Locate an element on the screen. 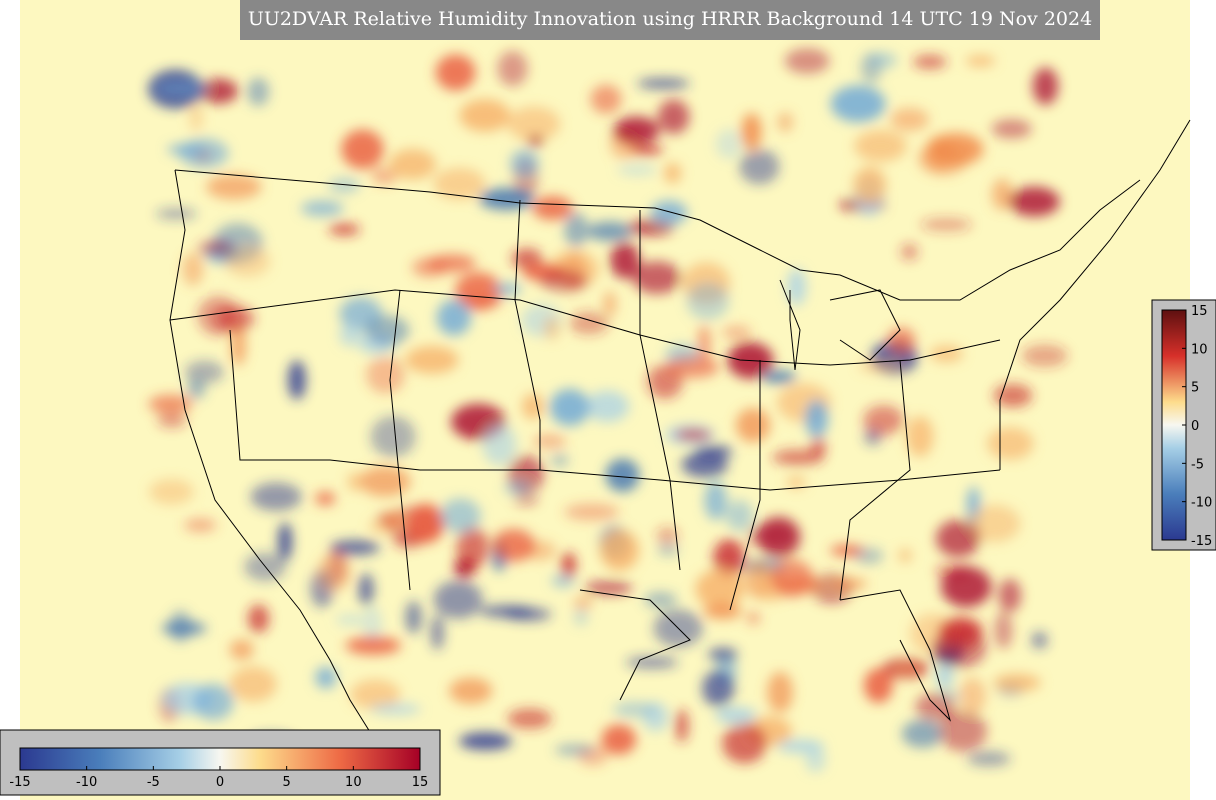 Image resolution: width=1216 pixels, height=800 pixels. tick-label: -10 is located at coordinates (86, 782).